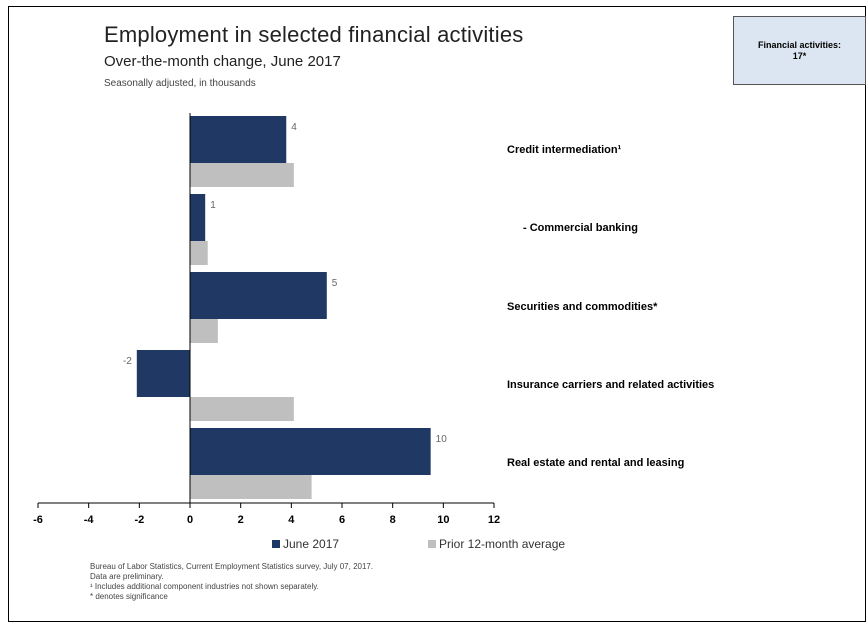 The width and height of the screenshot is (867, 624). What do you see at coordinates (213, 205) in the screenshot?
I see `bar-value-label: 1` at bounding box center [213, 205].